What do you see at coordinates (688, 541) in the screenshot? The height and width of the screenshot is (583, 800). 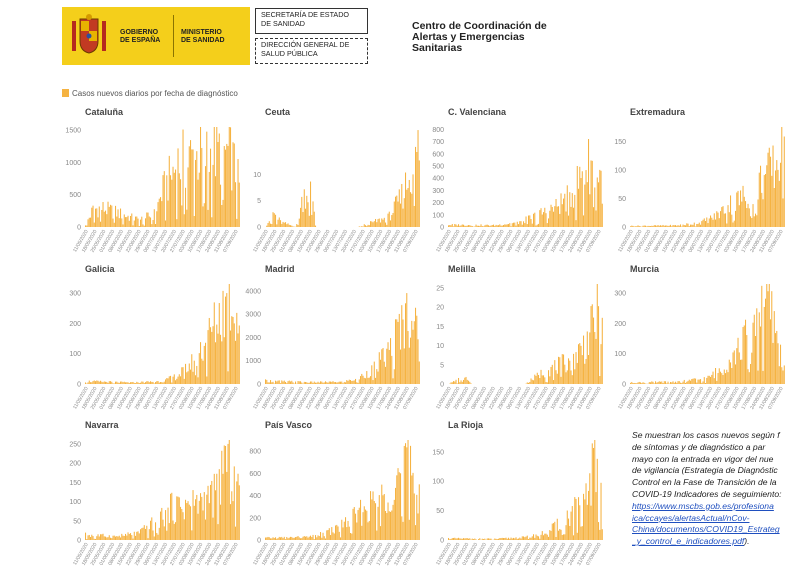 I see `strategy-link: _y_control_e_indicadores.pdf` at bounding box center [688, 541].